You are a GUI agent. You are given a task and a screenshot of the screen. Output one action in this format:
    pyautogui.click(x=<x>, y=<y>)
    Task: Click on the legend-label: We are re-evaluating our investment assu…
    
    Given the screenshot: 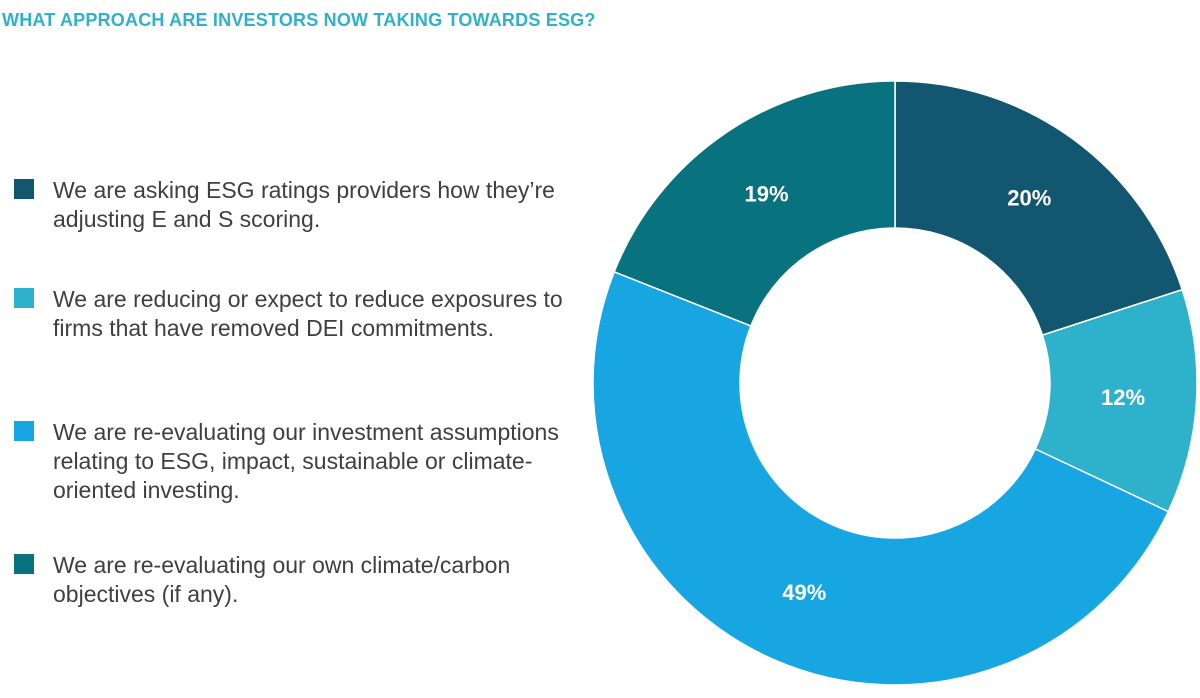 What is the action you would take?
    pyautogui.click(x=306, y=461)
    